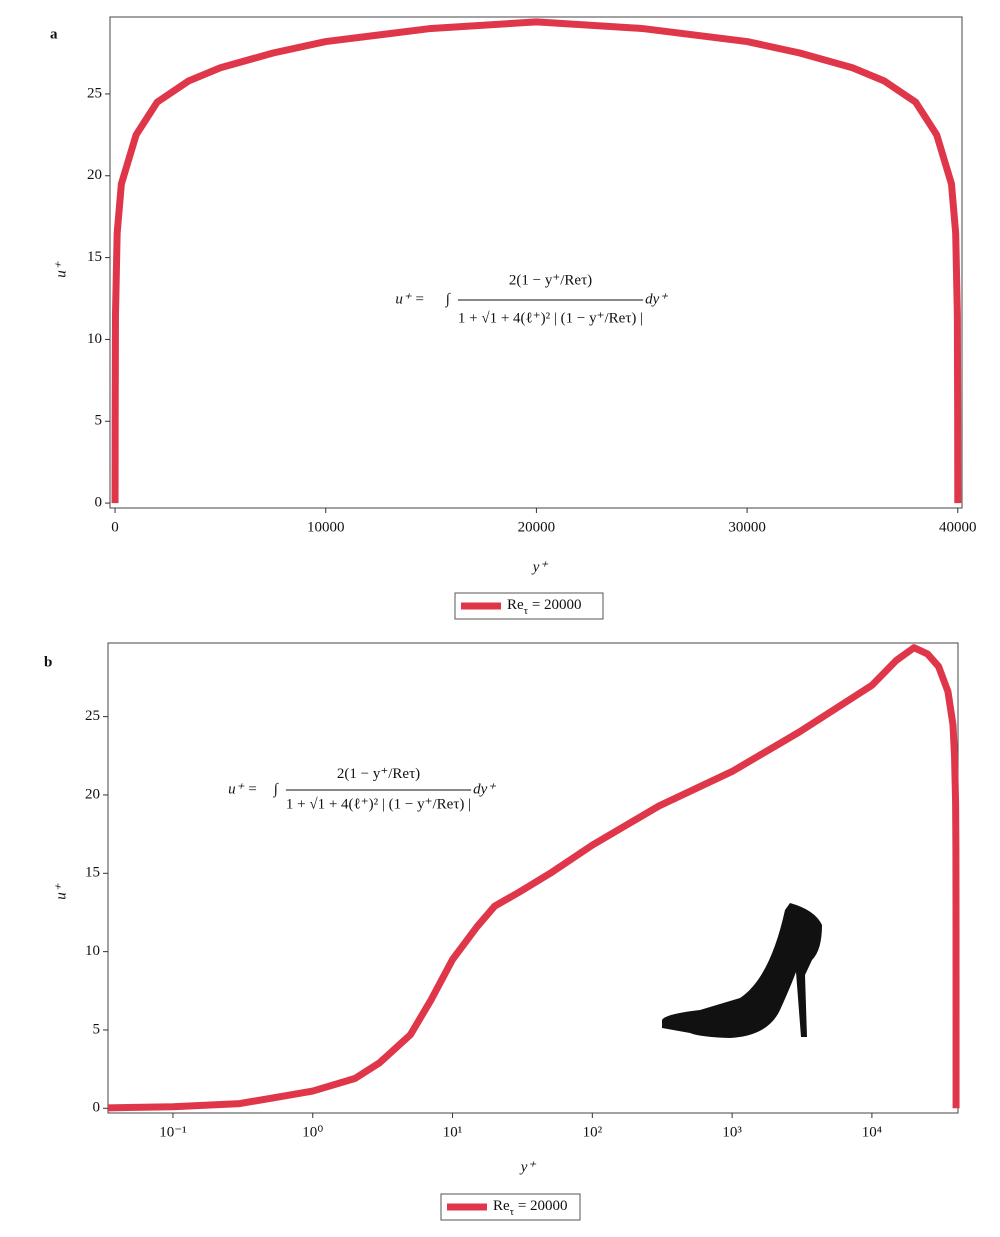 The image size is (1000, 1237). What do you see at coordinates (732, 1132) in the screenshot?
I see `x-tick-label: 10³` at bounding box center [732, 1132].